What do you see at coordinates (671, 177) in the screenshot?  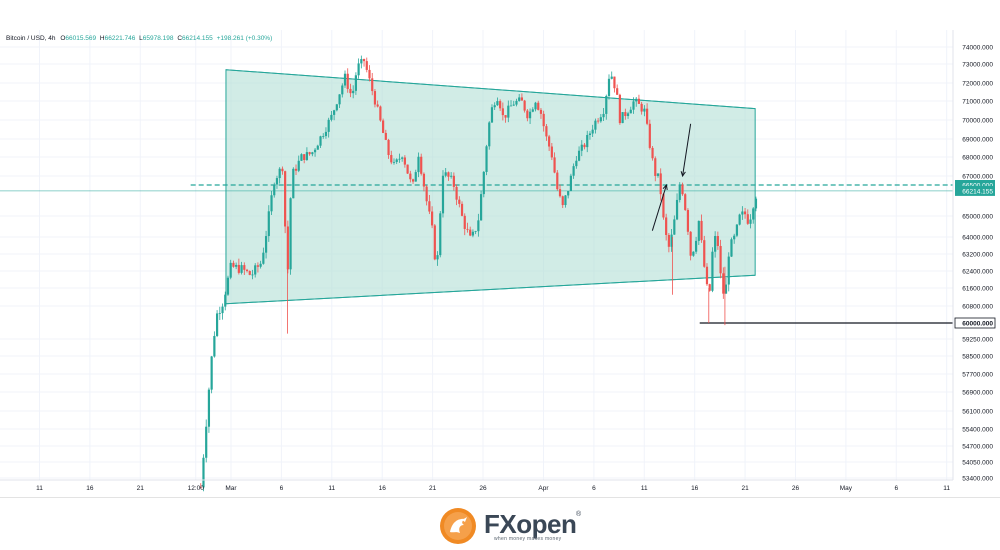 I see `annotations` at bounding box center [671, 177].